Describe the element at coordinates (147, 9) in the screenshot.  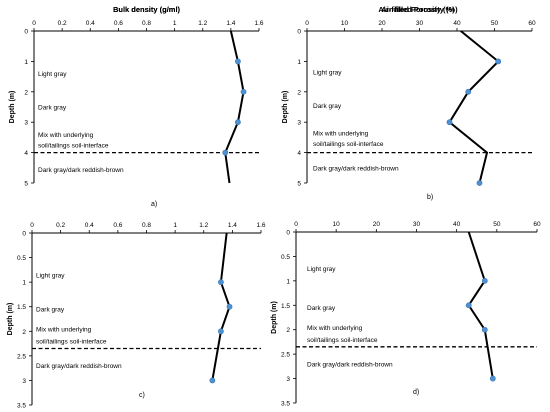
I see `chart-title: Bulk density (g/ml)` at that location.